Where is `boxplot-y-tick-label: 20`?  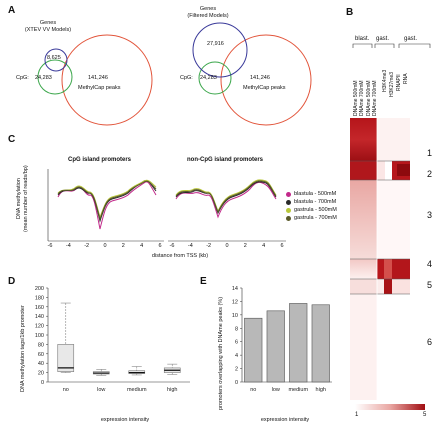
boxplot-y-tick-label: 20 is located at coordinates (41, 374).